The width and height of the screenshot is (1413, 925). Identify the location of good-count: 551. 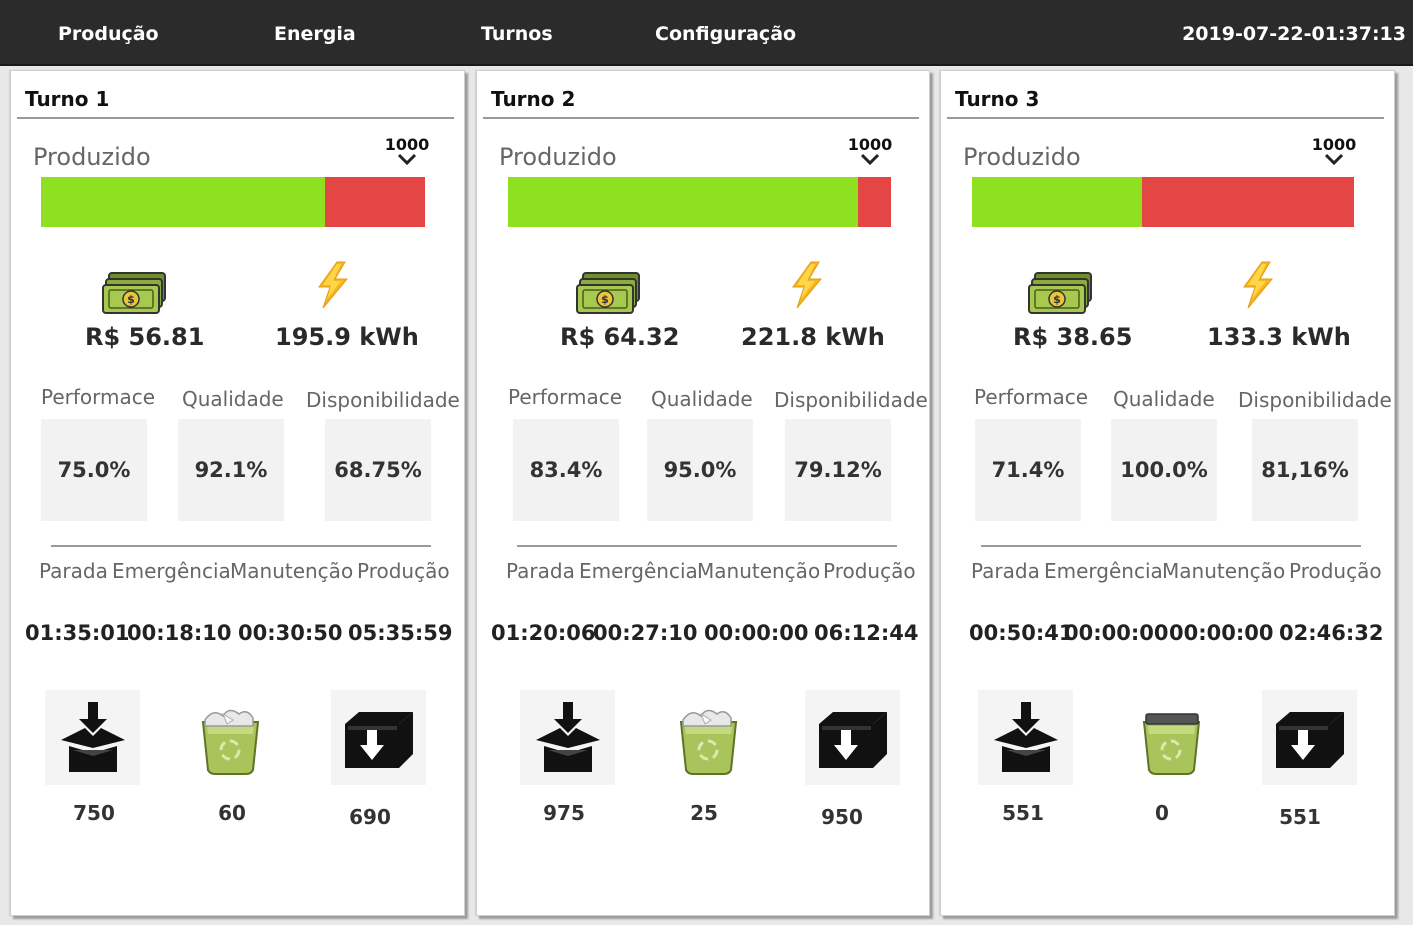
(1300, 817).